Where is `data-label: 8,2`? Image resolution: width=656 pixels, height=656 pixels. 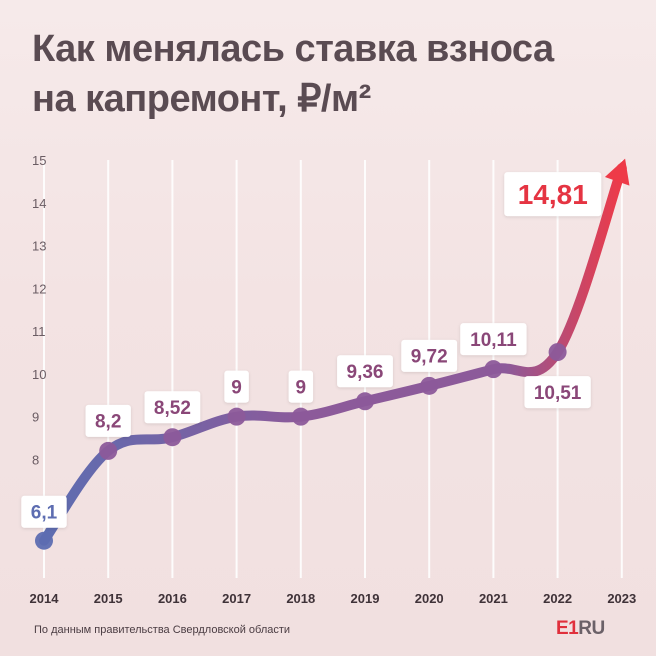
data-label: 8,2 is located at coordinates (108, 420).